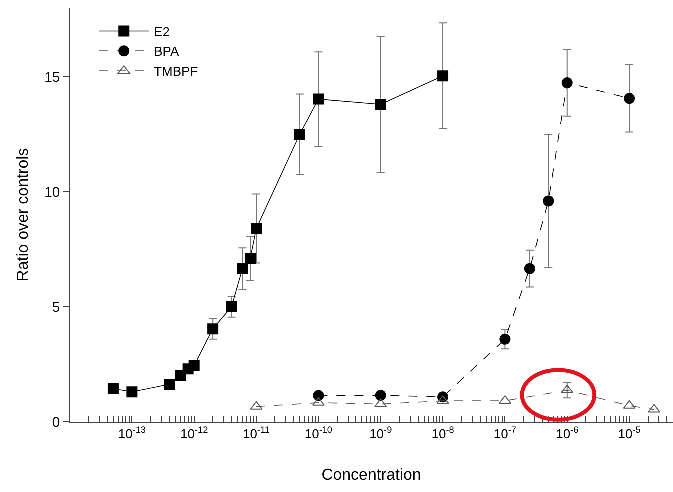  Describe the element at coordinates (23, 215) in the screenshot. I see `y-axis-title: Ratio over controls` at that location.